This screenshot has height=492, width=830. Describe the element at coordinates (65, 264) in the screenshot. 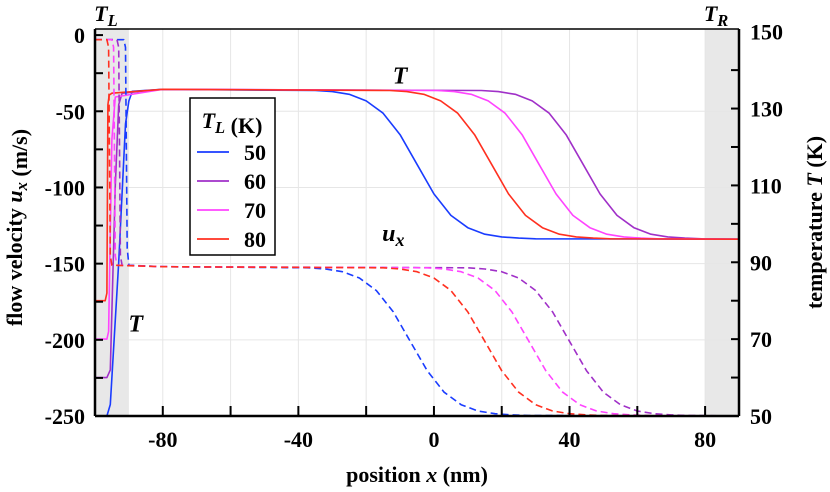

I see `y-left-tick-label: -150` at that location.